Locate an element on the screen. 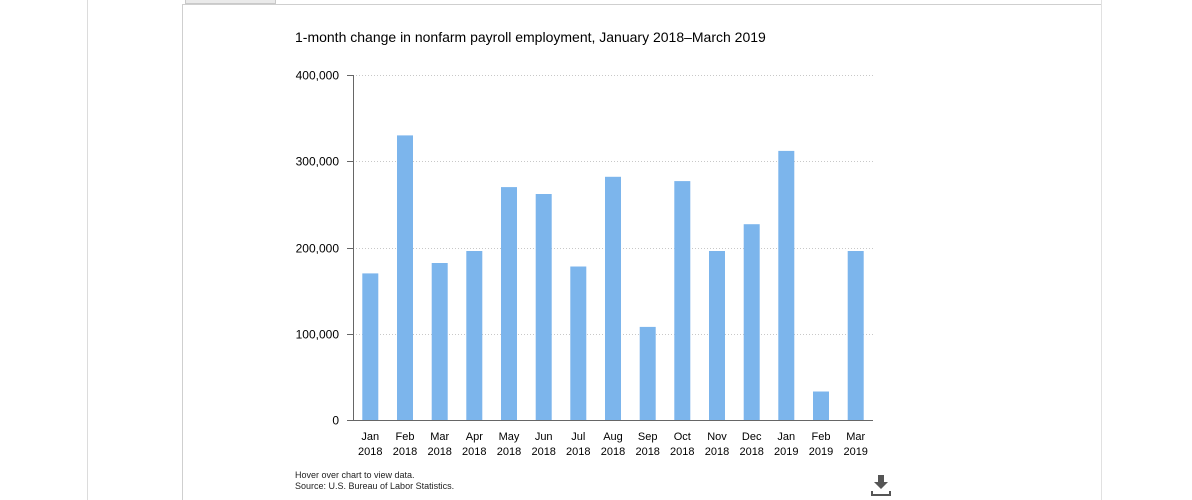 The height and width of the screenshot is (500, 1192). y-tick-labels: 0 100,000 200,000 300,000 400,000 is located at coordinates (318, 248).